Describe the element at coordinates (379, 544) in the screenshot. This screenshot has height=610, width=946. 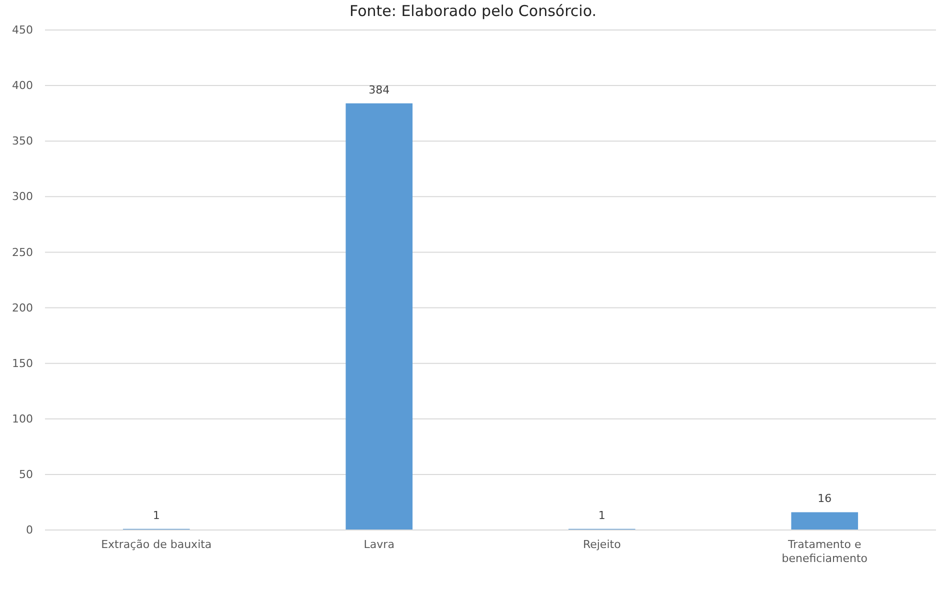
I see `x-tick-label: Lavra` at that location.